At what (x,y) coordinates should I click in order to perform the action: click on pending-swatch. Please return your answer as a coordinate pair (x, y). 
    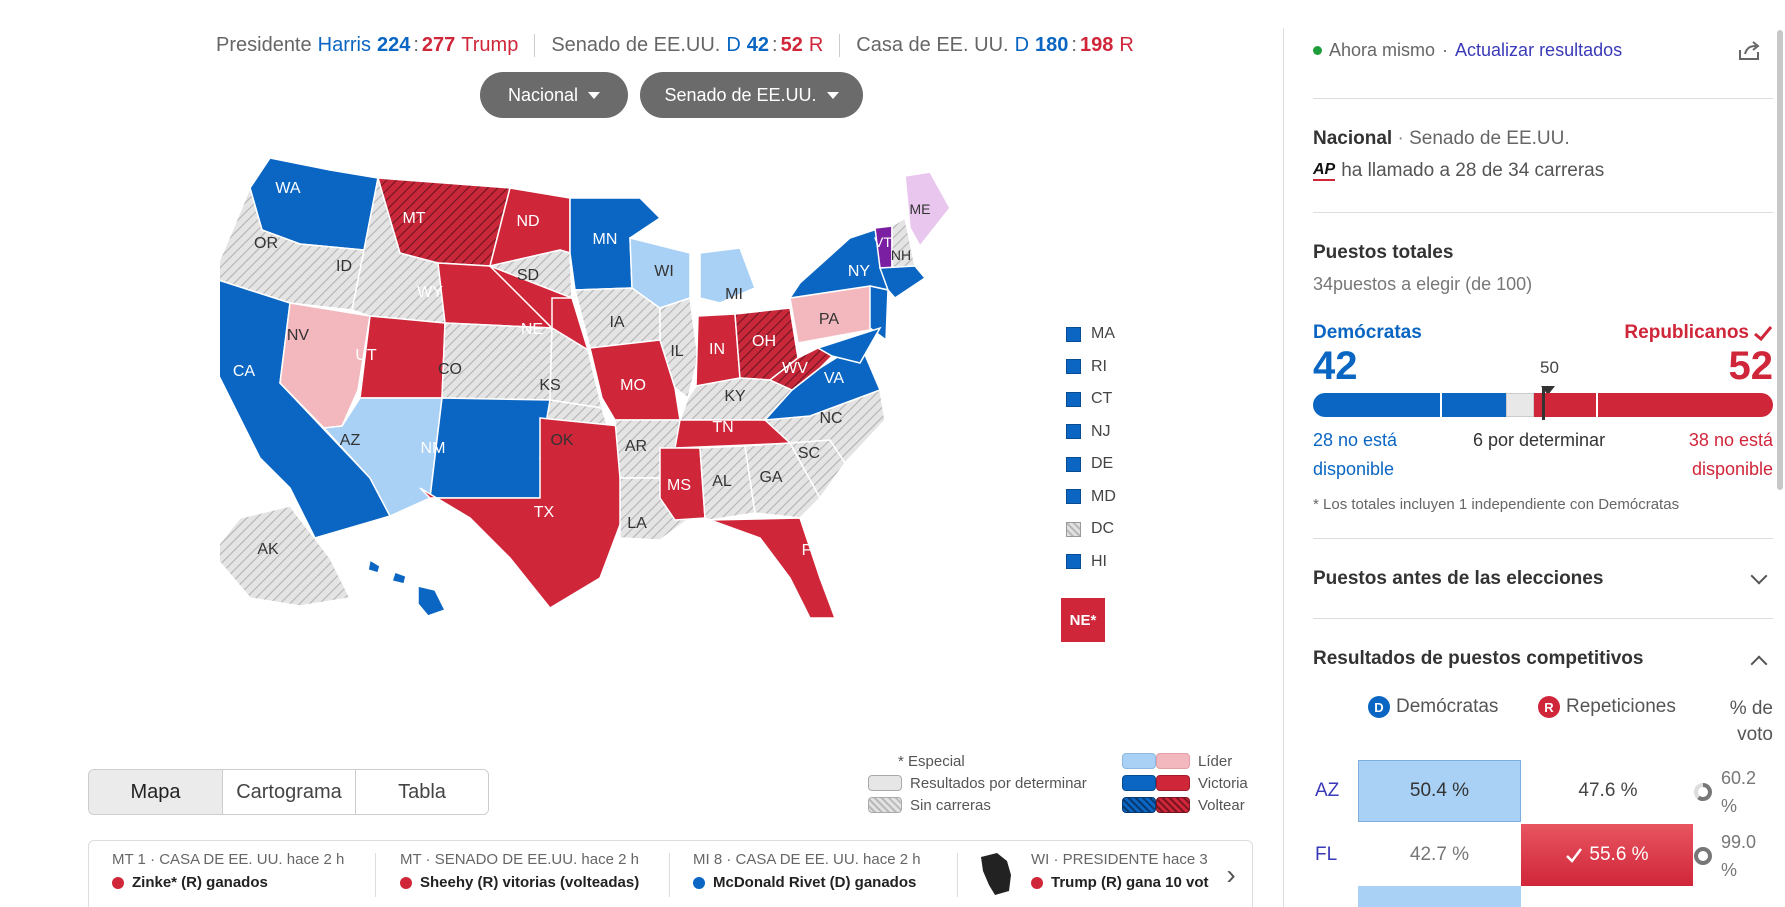
    Looking at the image, I should click on (885, 783).